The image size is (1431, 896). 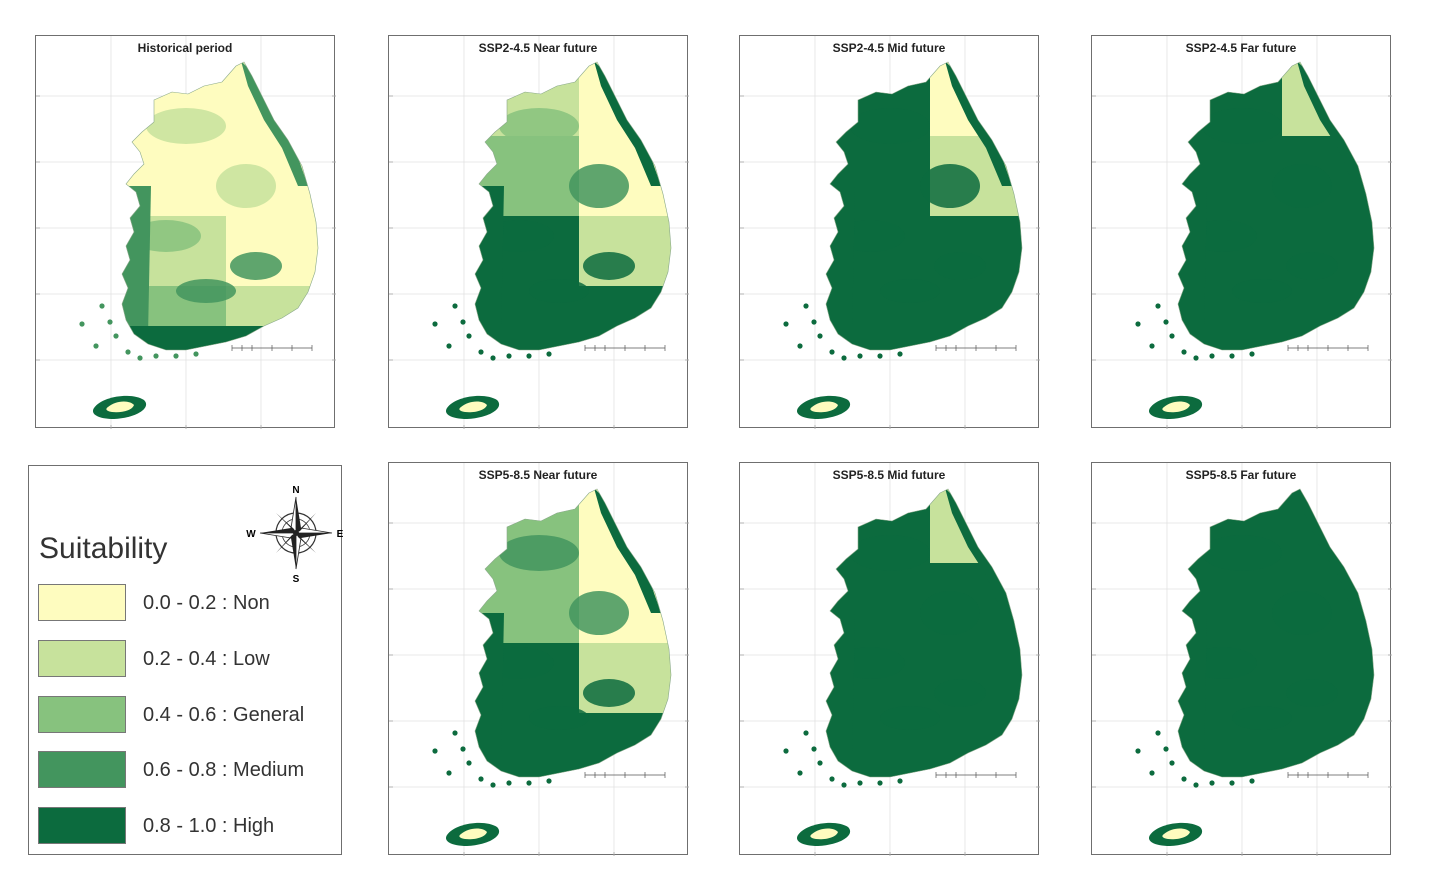 I want to click on map-panel-ssp245-near: SSP2-4.5 Near future, so click(x=538, y=232).